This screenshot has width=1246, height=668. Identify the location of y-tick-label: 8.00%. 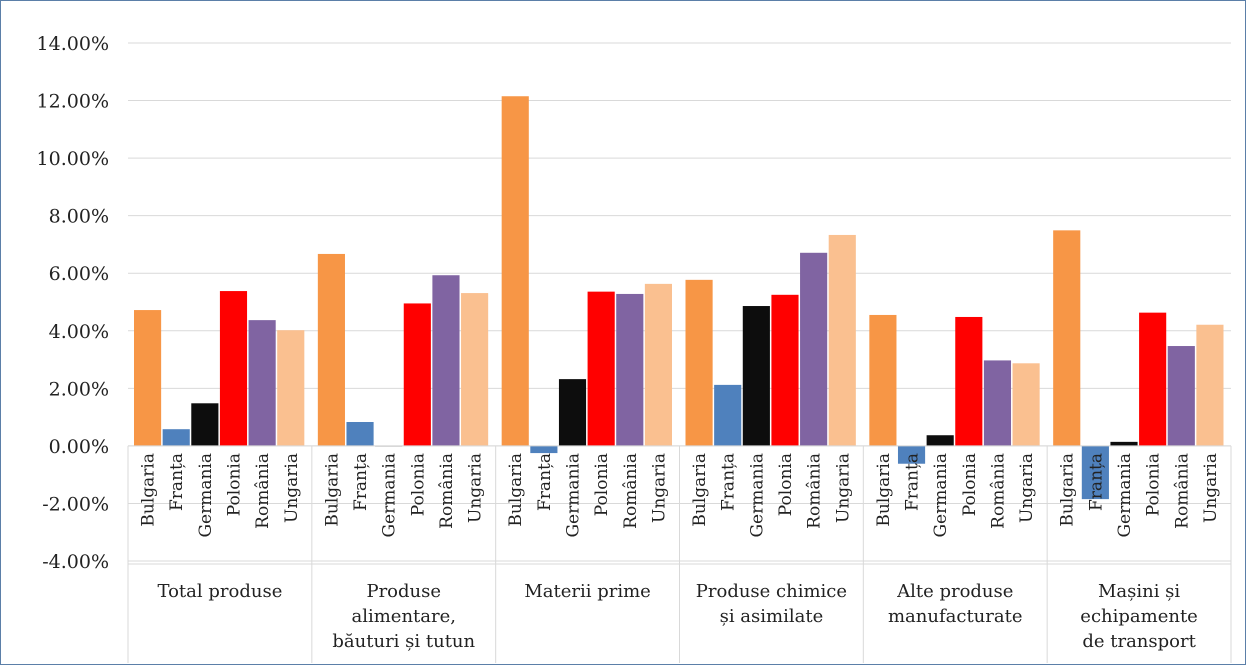
(79, 217).